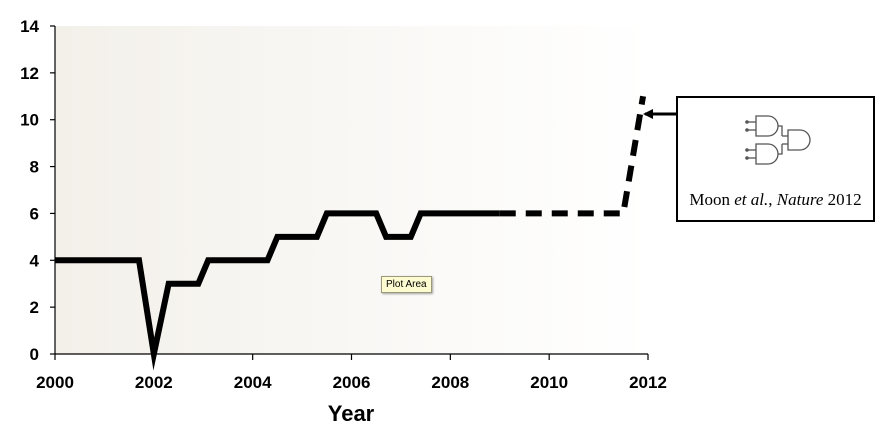 This screenshot has height=440, width=893. I want to click on caption-suffix: 2012, so click(842, 199).